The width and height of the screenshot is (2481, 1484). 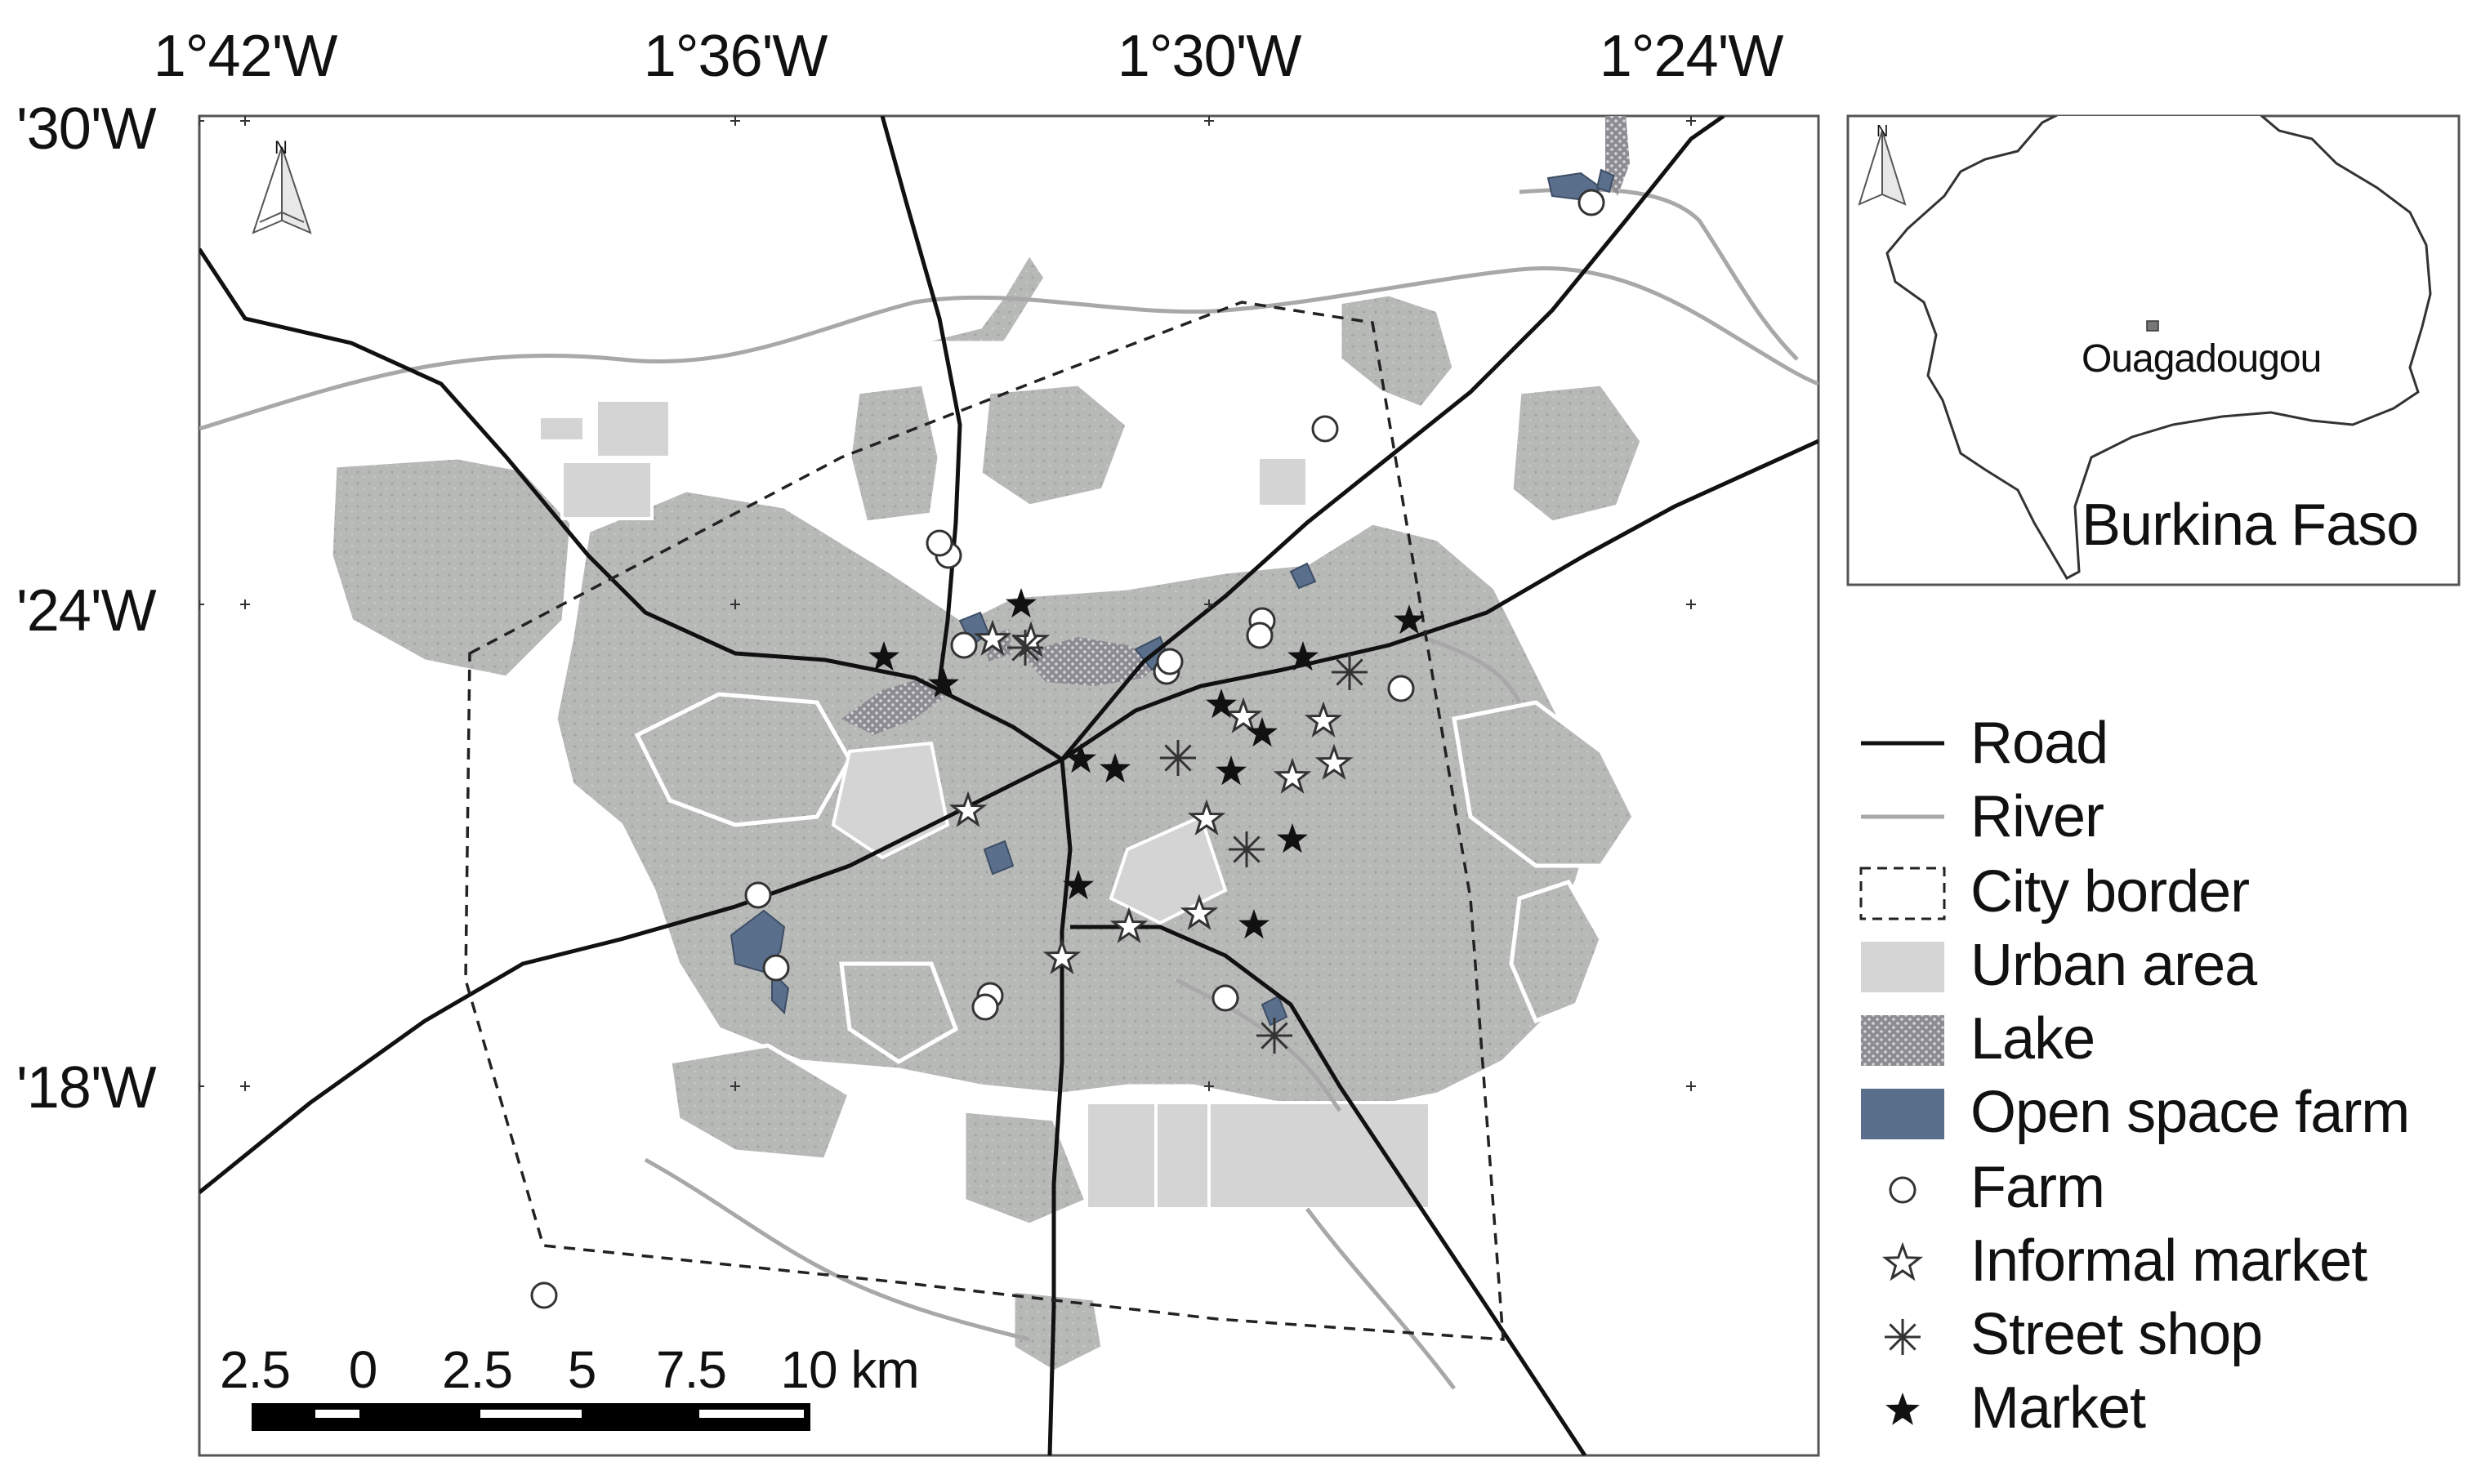 What do you see at coordinates (2113, 965) in the screenshot?
I see `legend-label: Urban area` at bounding box center [2113, 965].